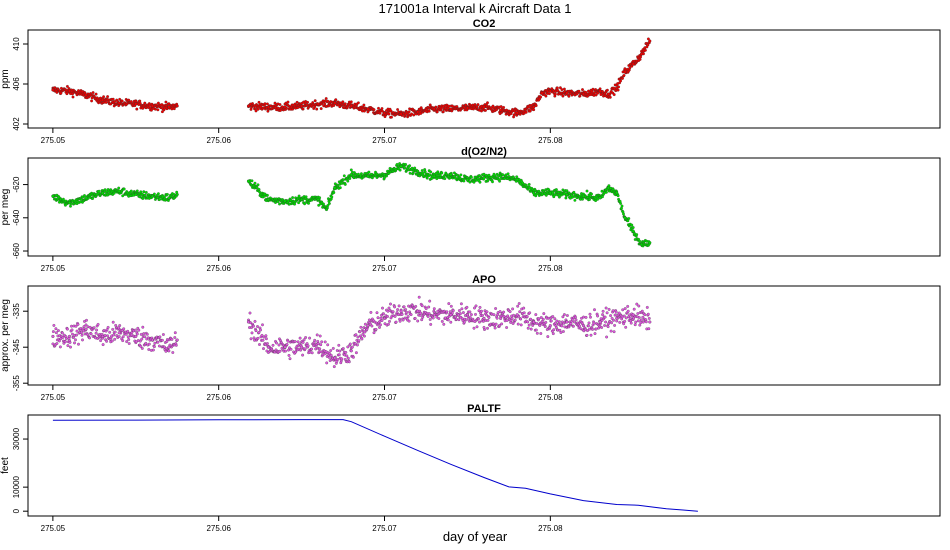 This screenshot has height=550, width=950. I want to click on x-tick-label: 275.08, so click(550, 528).